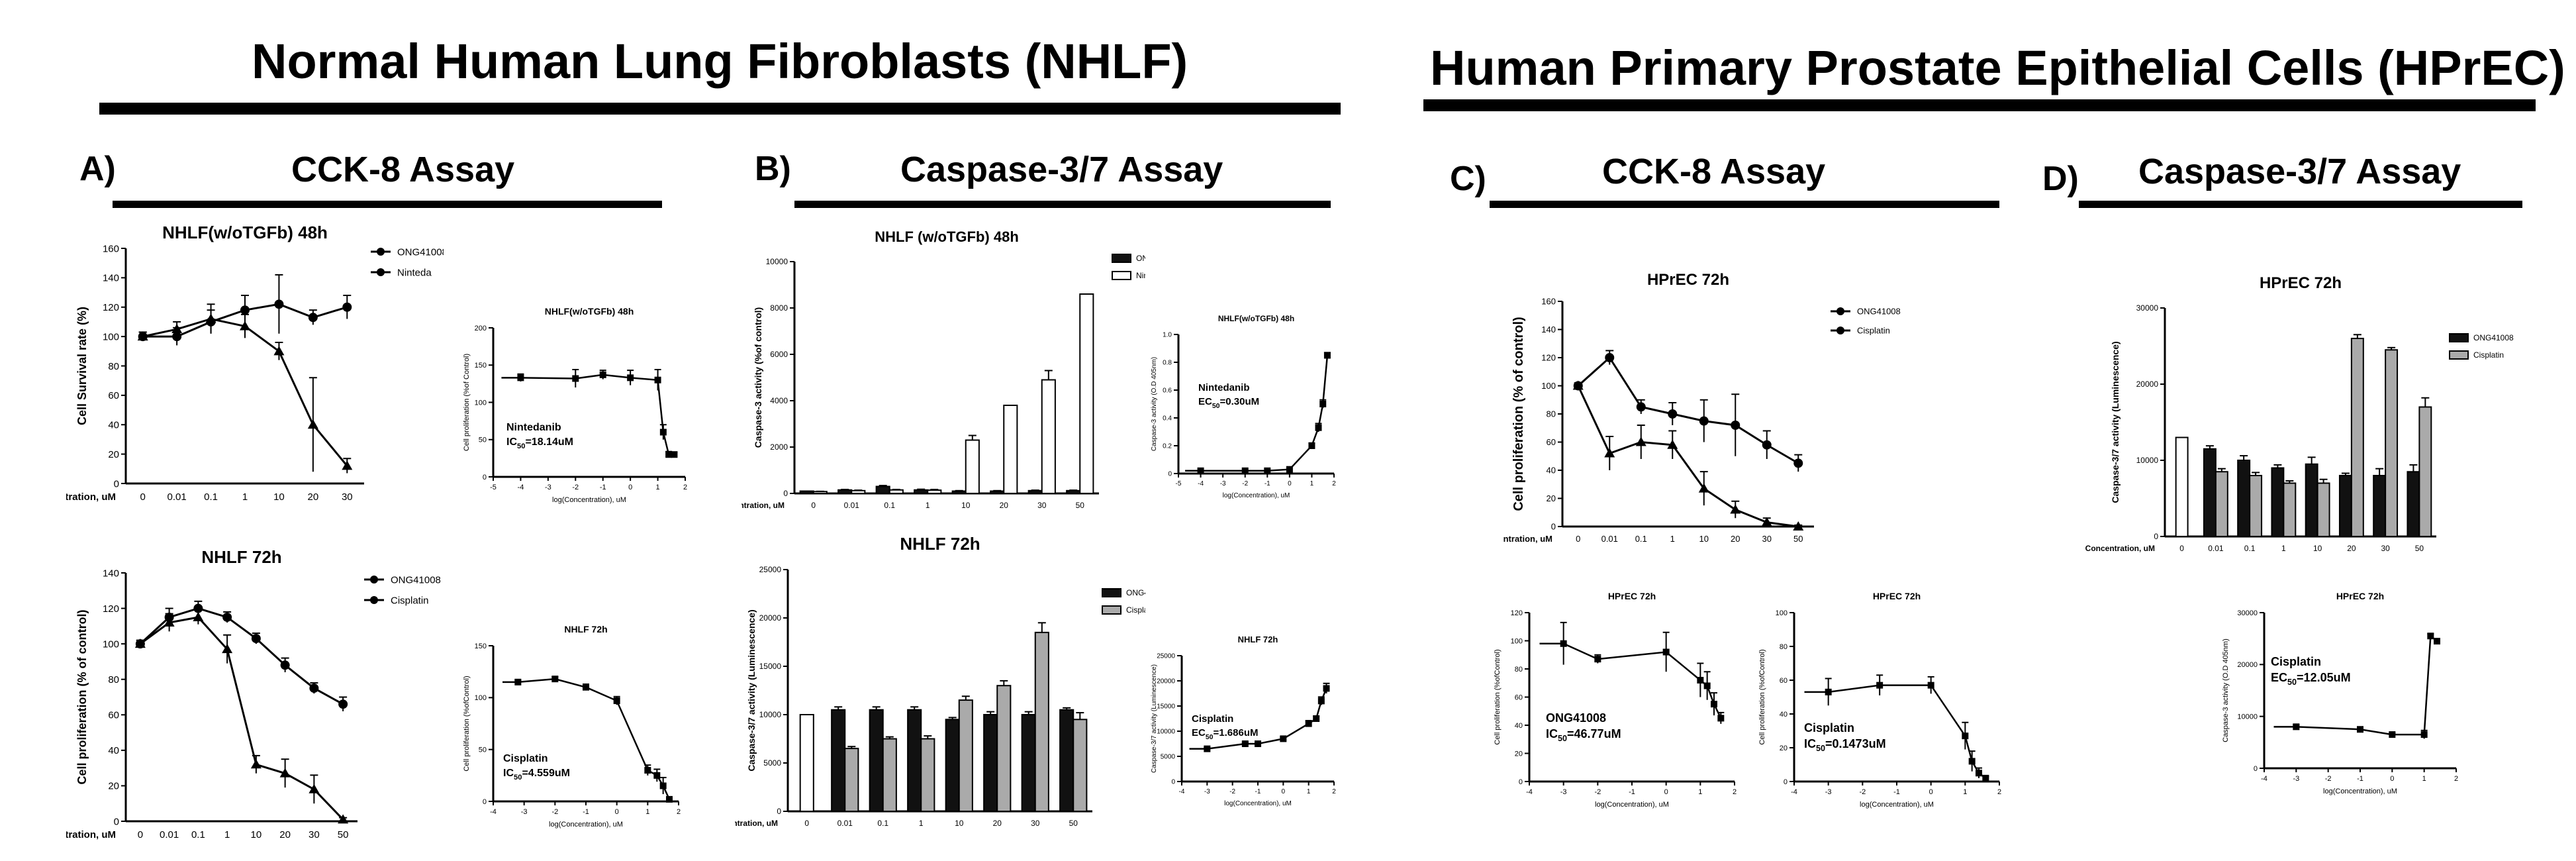  Describe the element at coordinates (852, 505) in the screenshot. I see `x-tick-label: 0.01` at that location.